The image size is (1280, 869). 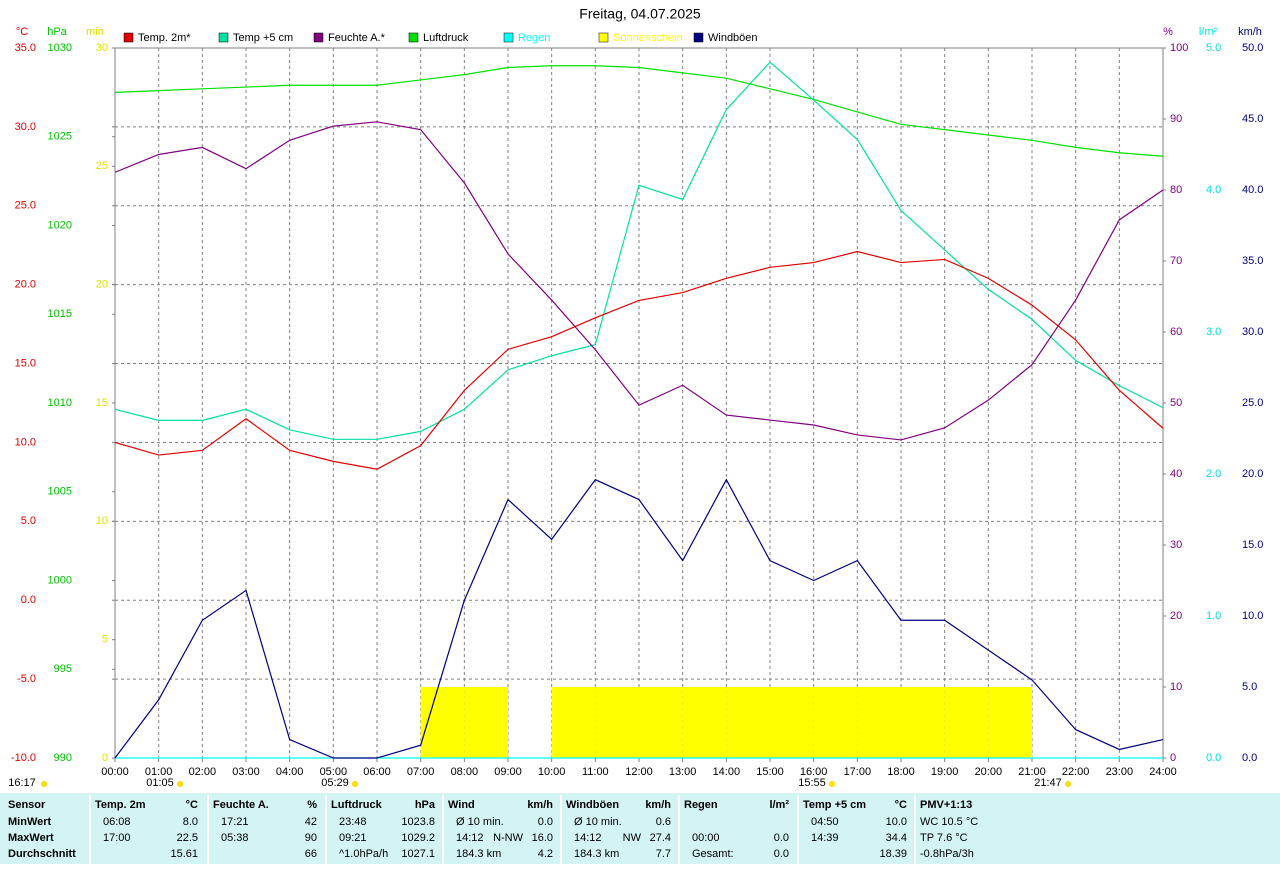 What do you see at coordinates (648, 38) in the screenshot?
I see `legend-label: Sonnenschein` at bounding box center [648, 38].